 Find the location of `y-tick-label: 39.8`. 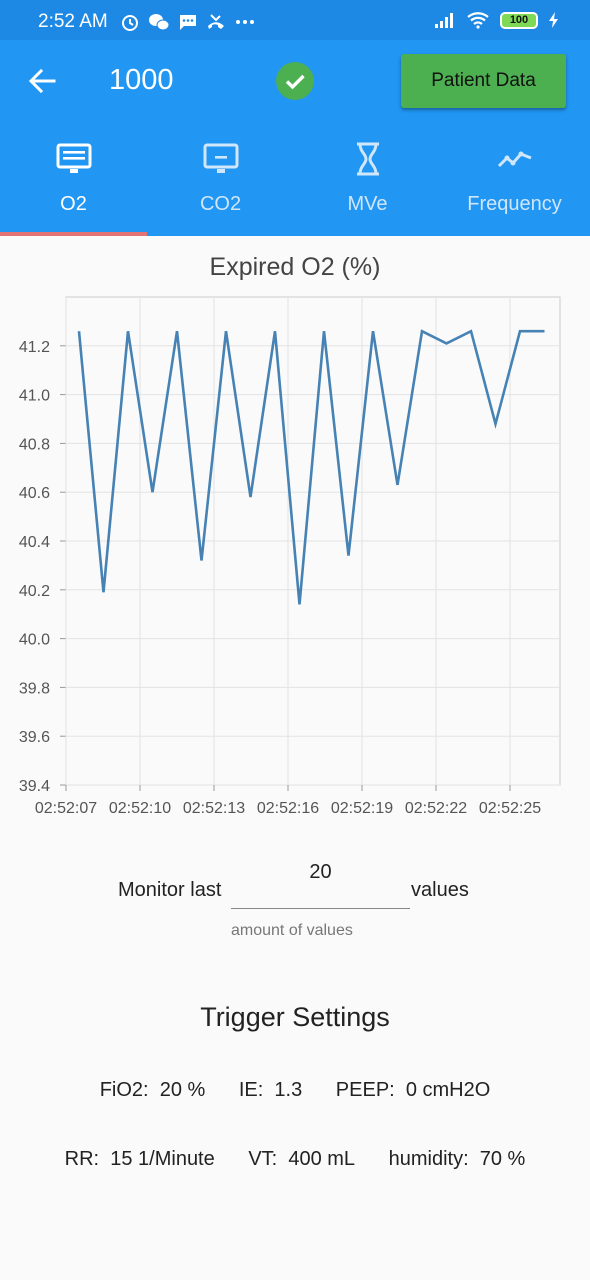

y-tick-label: 39.8 is located at coordinates (34, 688).